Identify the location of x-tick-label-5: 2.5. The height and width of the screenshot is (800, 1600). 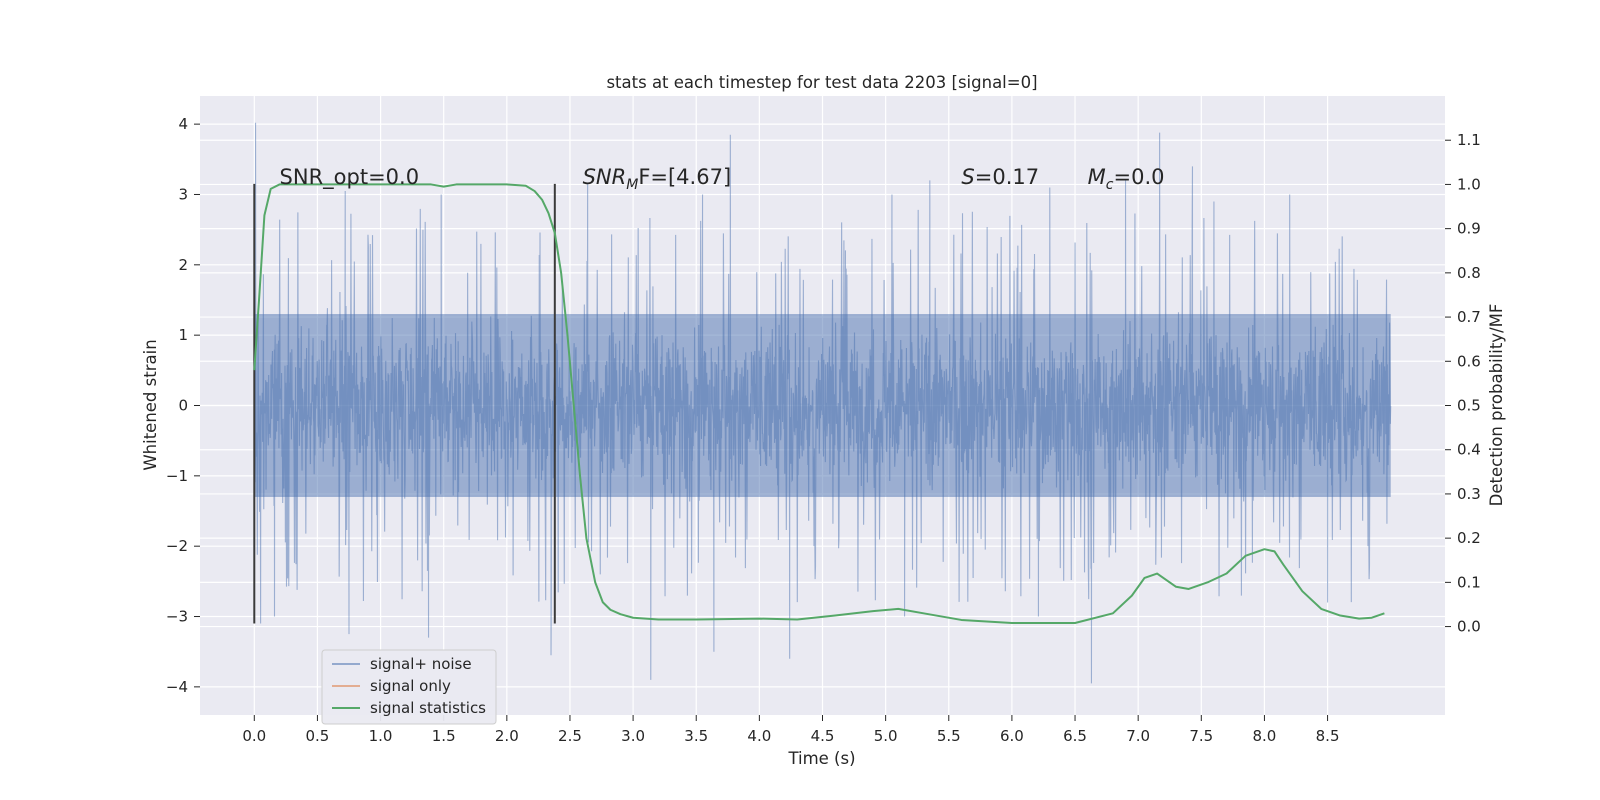
(570, 736).